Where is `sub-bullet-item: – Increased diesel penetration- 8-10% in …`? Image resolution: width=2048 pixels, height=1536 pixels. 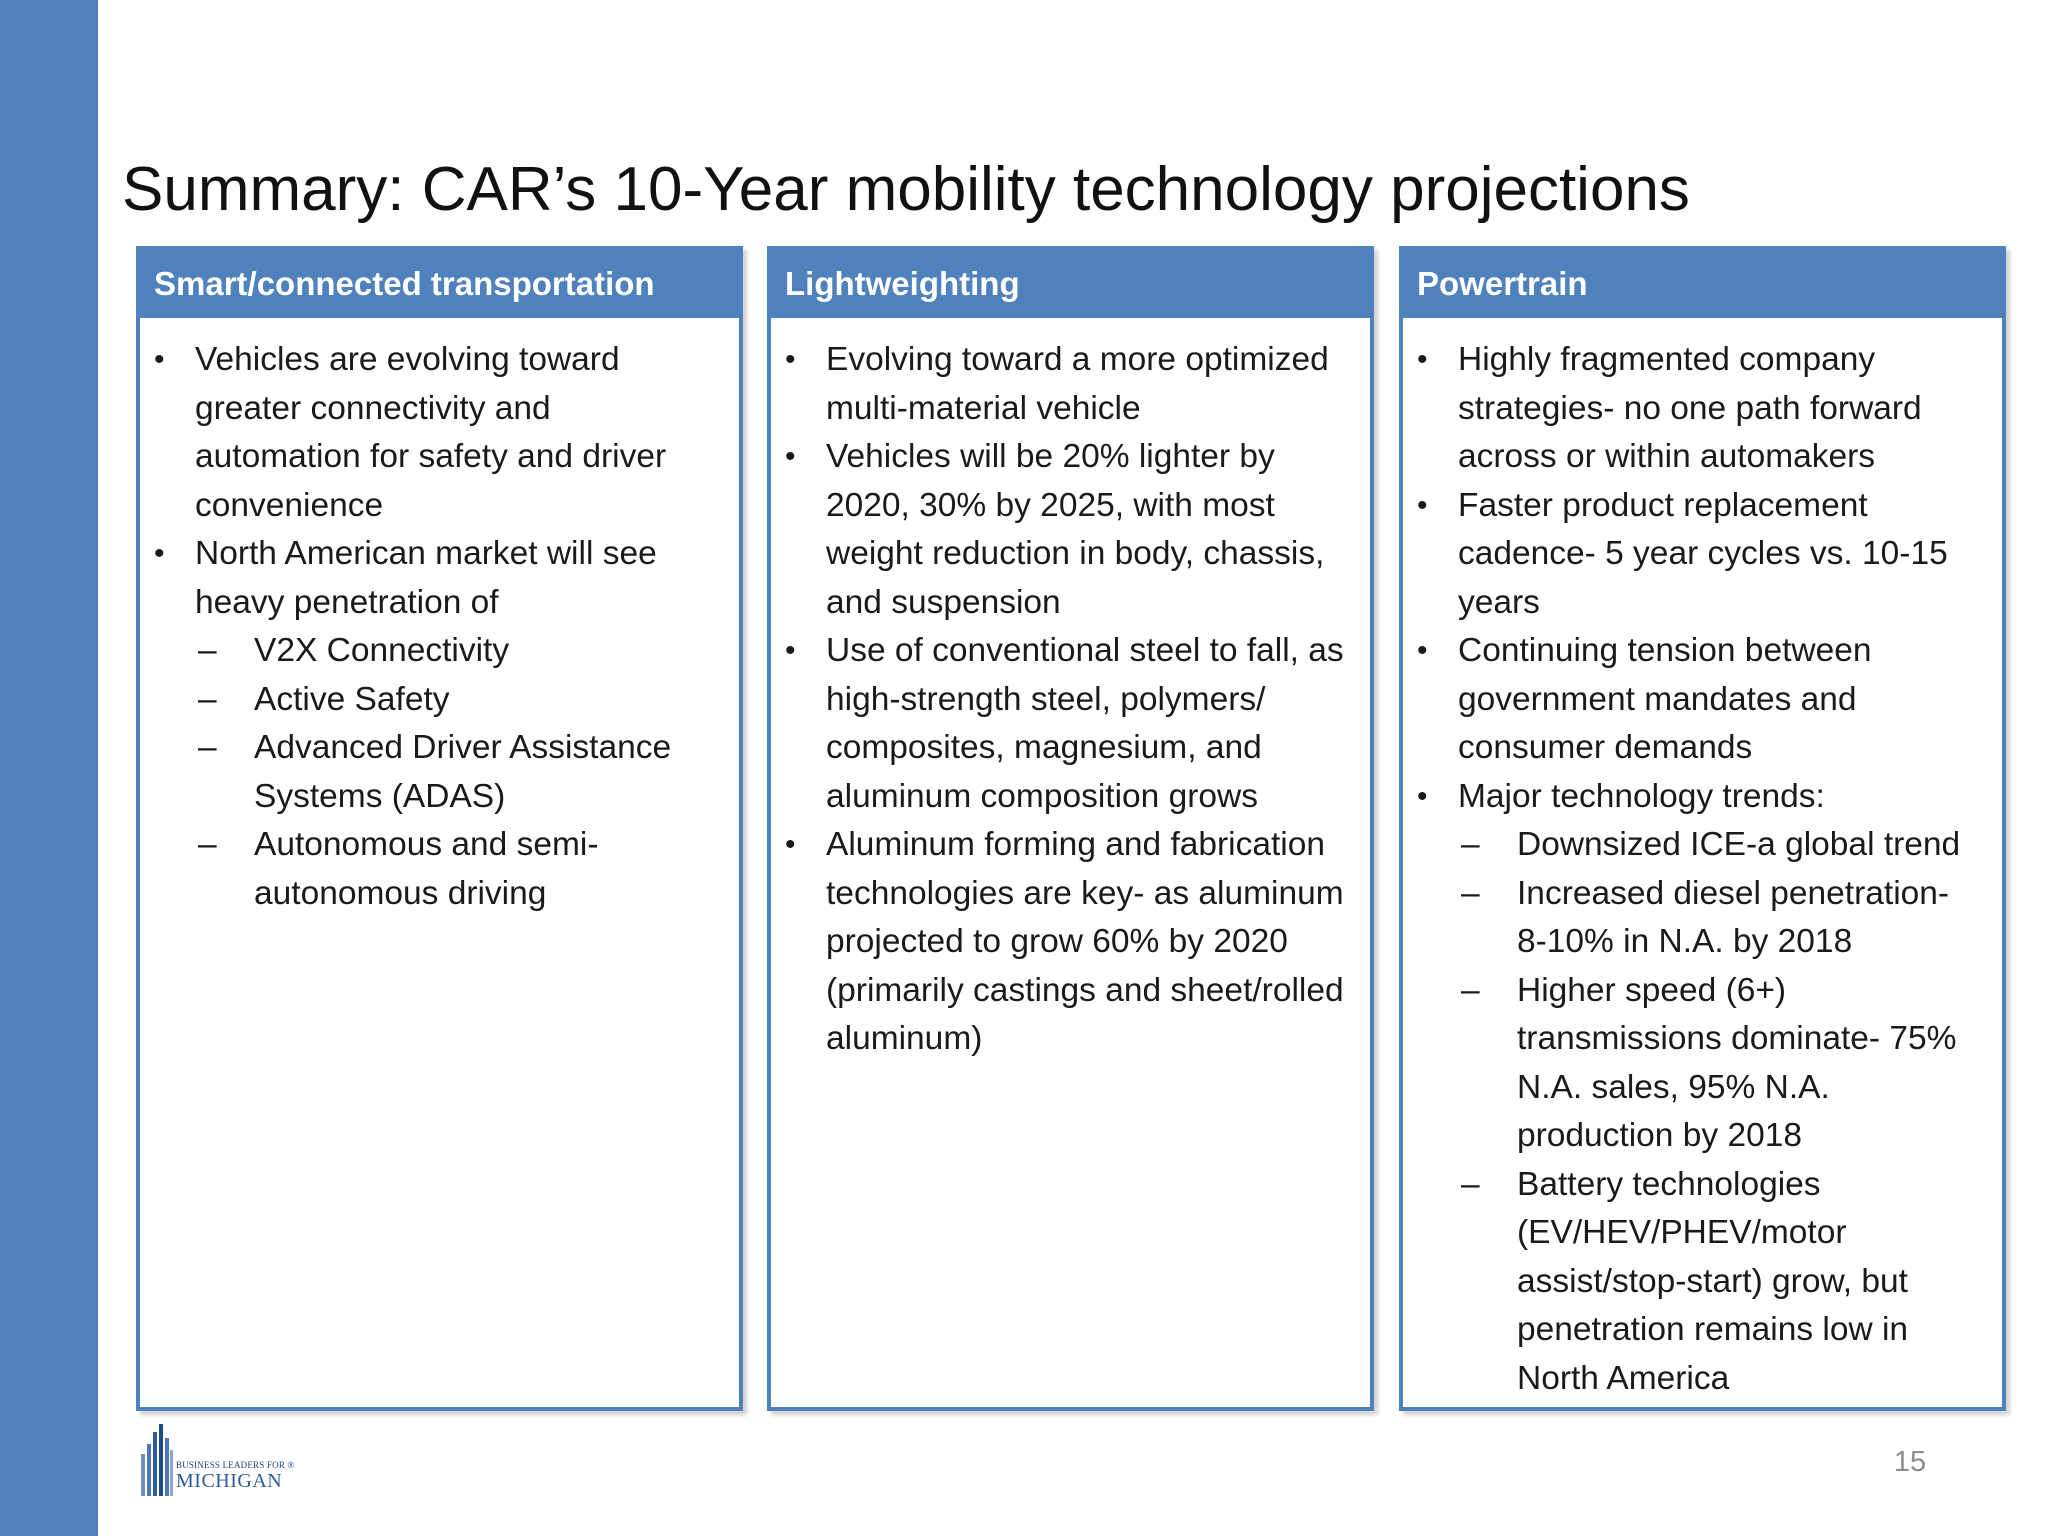 sub-bullet-item: – Increased diesel penetration- 8-10% in … is located at coordinates (1702, 918).